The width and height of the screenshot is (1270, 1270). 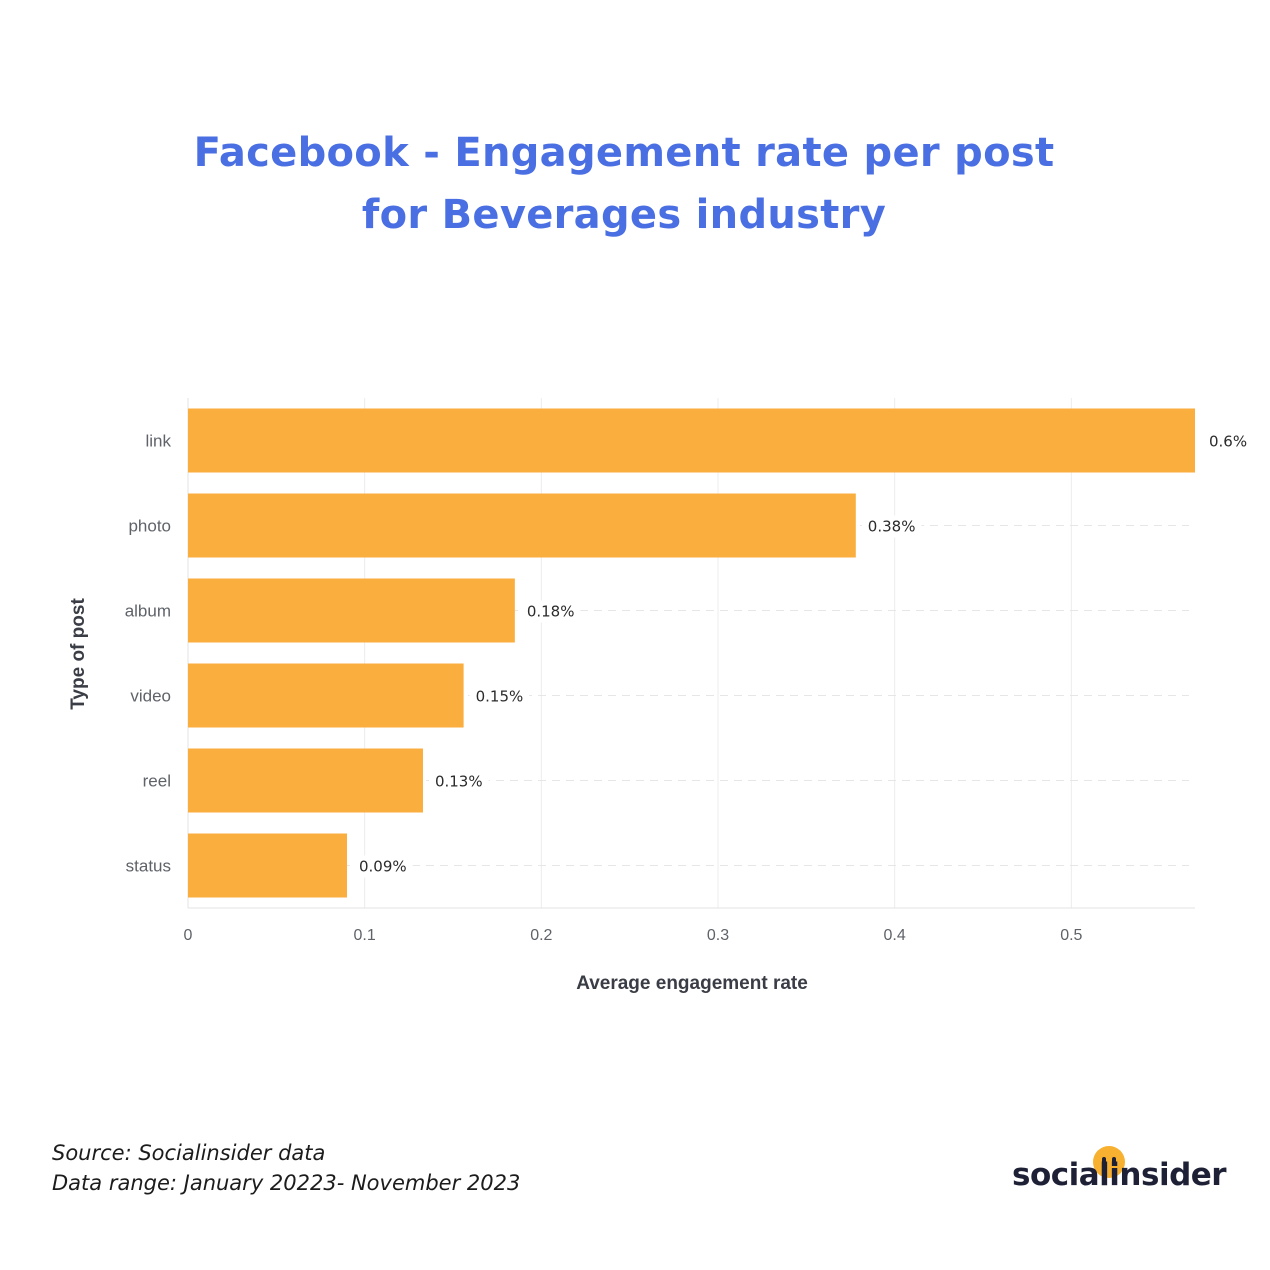 I want to click on chart-title-line2: for Beverages industry, so click(x=624, y=215).